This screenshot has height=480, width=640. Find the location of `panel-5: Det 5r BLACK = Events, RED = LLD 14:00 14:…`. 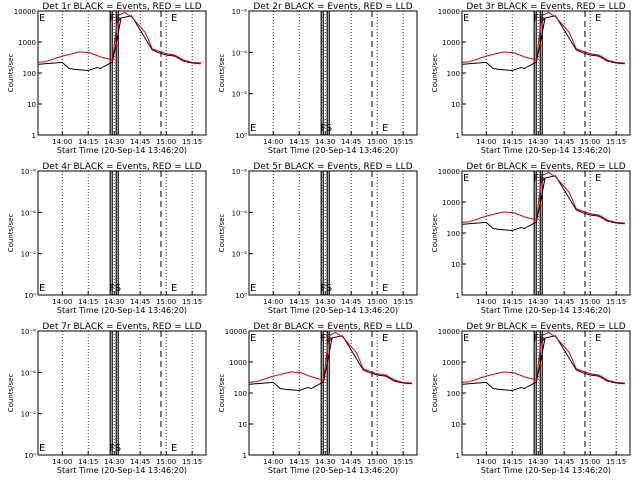

panel-5: Det 5r BLACK = Events, RED = LLD 14:00 14:… is located at coordinates (318, 238).